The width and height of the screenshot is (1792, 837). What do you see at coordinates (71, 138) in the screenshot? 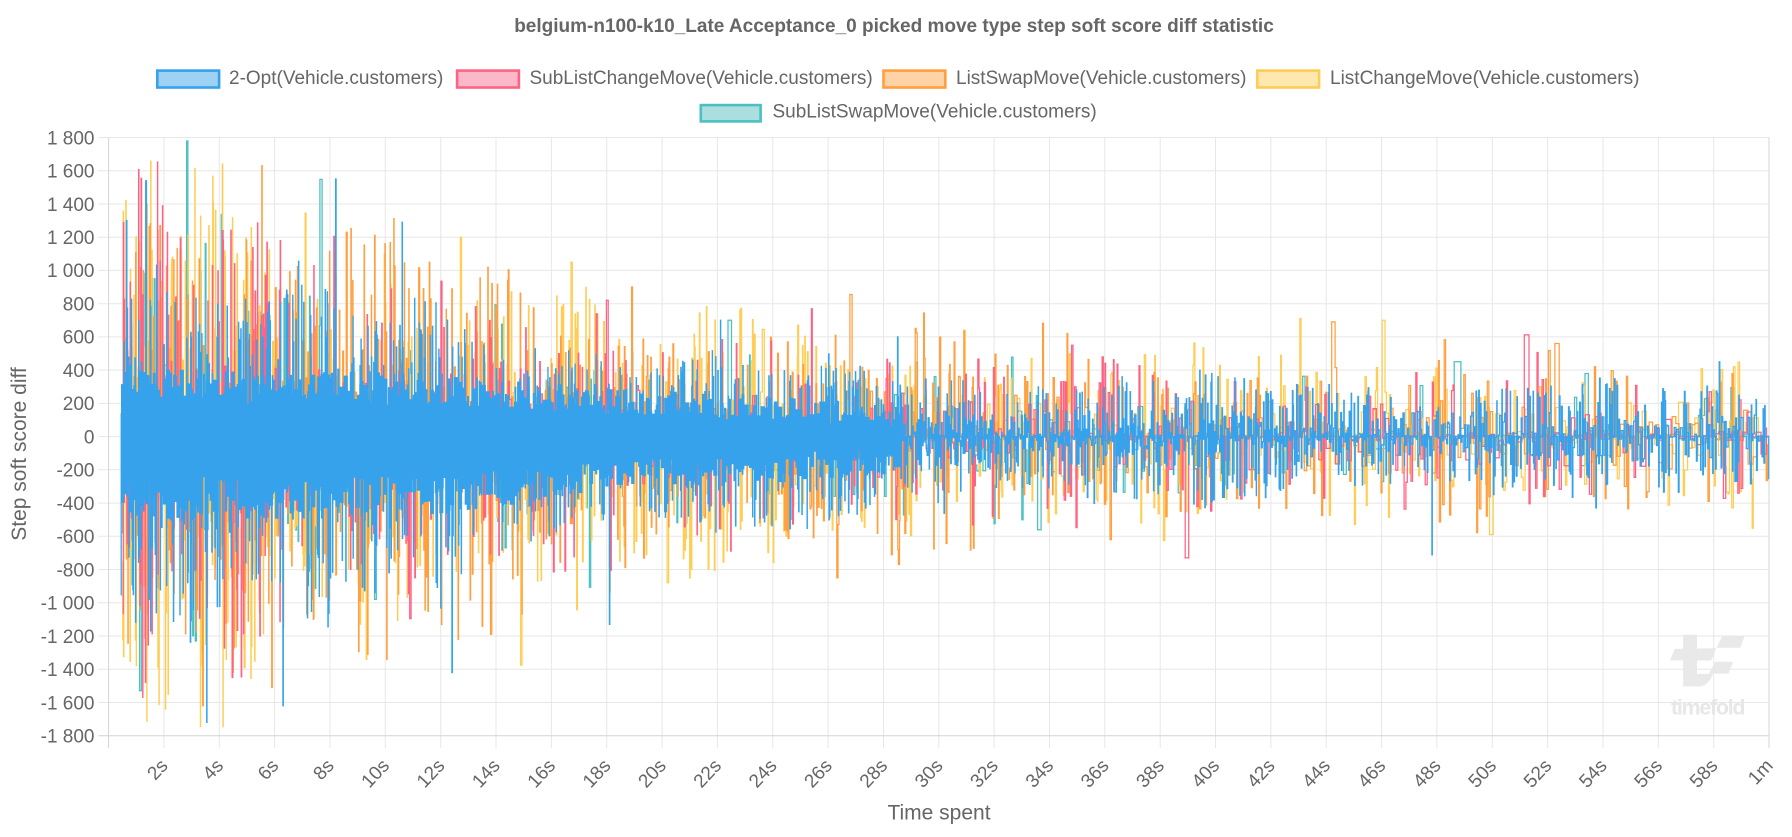
I see `svg-text: 1 800` at bounding box center [71, 138].